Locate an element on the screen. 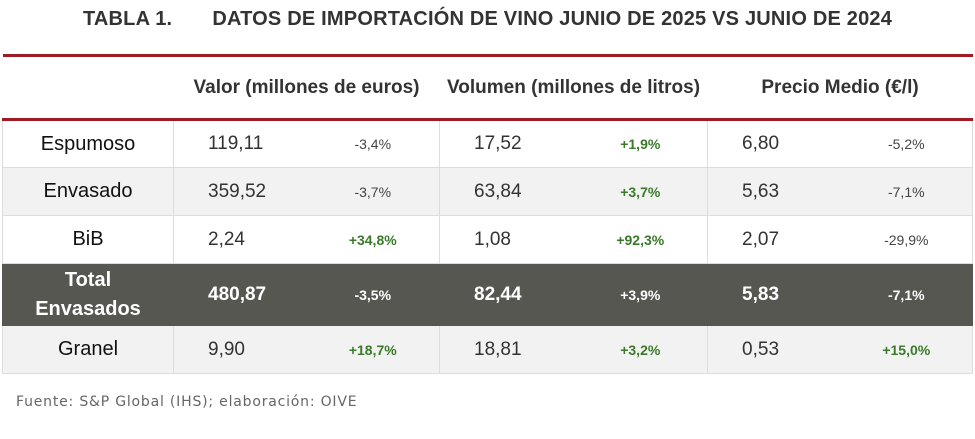 The width and height of the screenshot is (975, 439). valor-pct-cell: -3,7% is located at coordinates (373, 191).